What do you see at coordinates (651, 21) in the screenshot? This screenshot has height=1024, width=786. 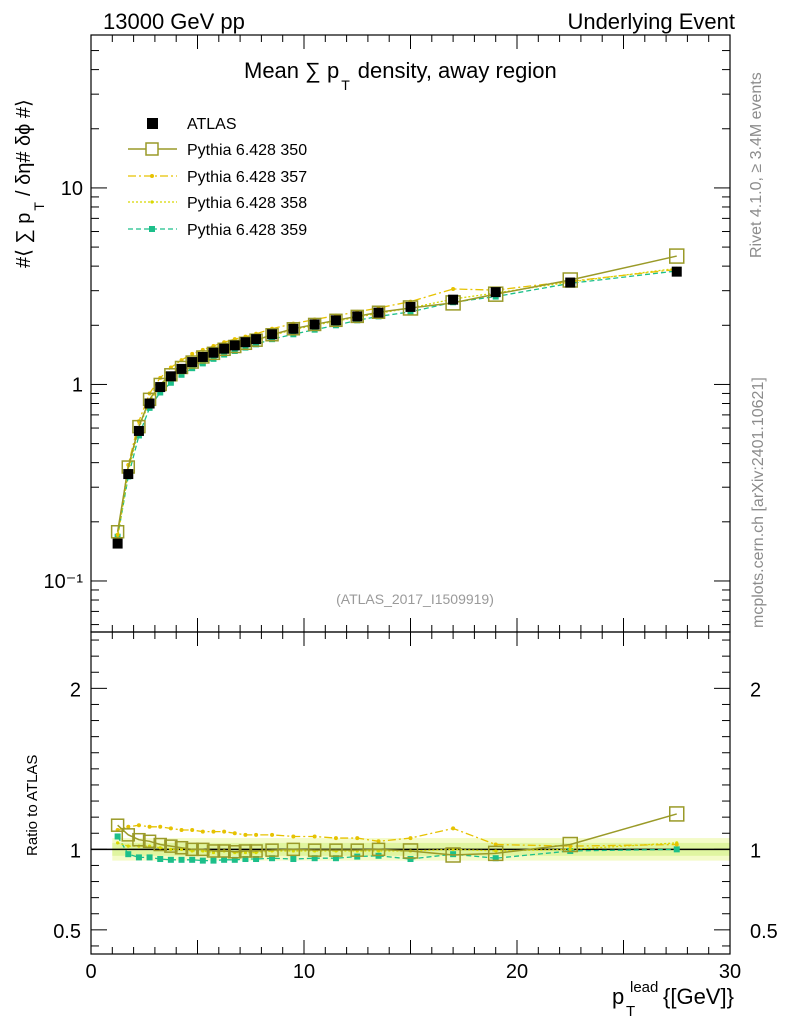 I see `header-category-label: Underlying Event` at bounding box center [651, 21].